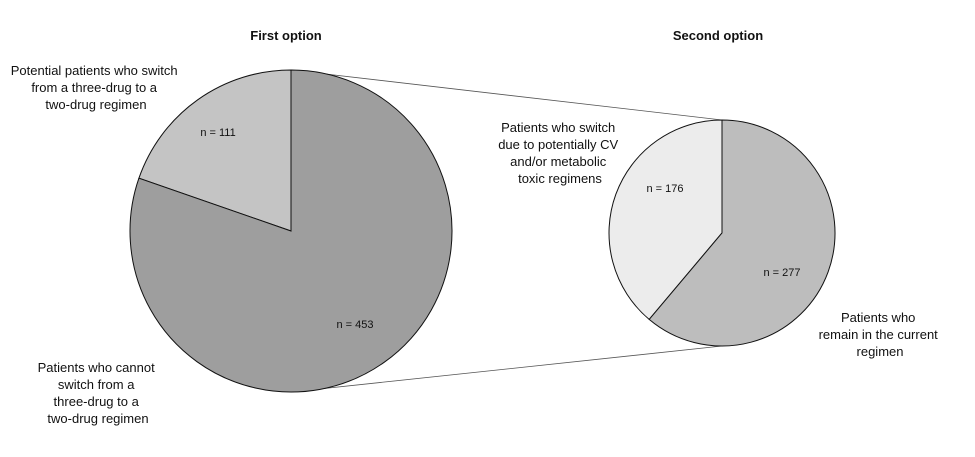  I want to click on second-option-pie, so click(722, 233).